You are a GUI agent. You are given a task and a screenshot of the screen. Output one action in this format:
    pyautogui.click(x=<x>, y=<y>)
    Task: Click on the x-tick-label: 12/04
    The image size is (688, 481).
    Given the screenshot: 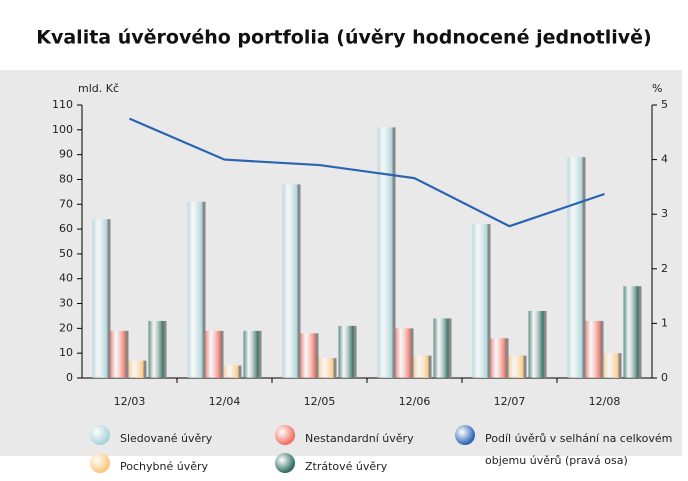 What is the action you would take?
    pyautogui.click(x=225, y=401)
    